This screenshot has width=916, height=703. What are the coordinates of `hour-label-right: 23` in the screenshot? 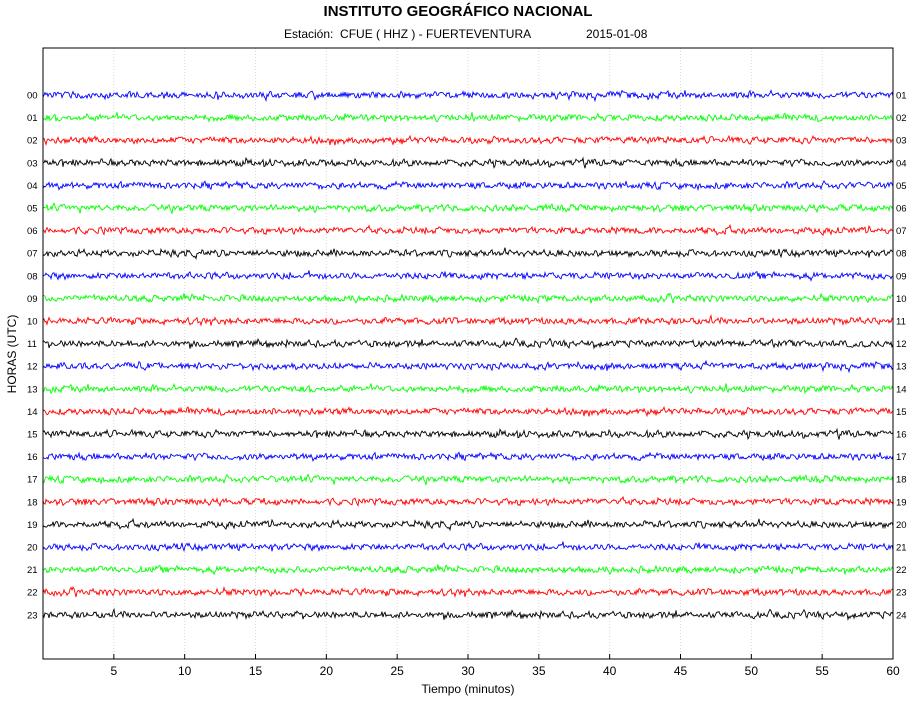 It's located at (901, 593).